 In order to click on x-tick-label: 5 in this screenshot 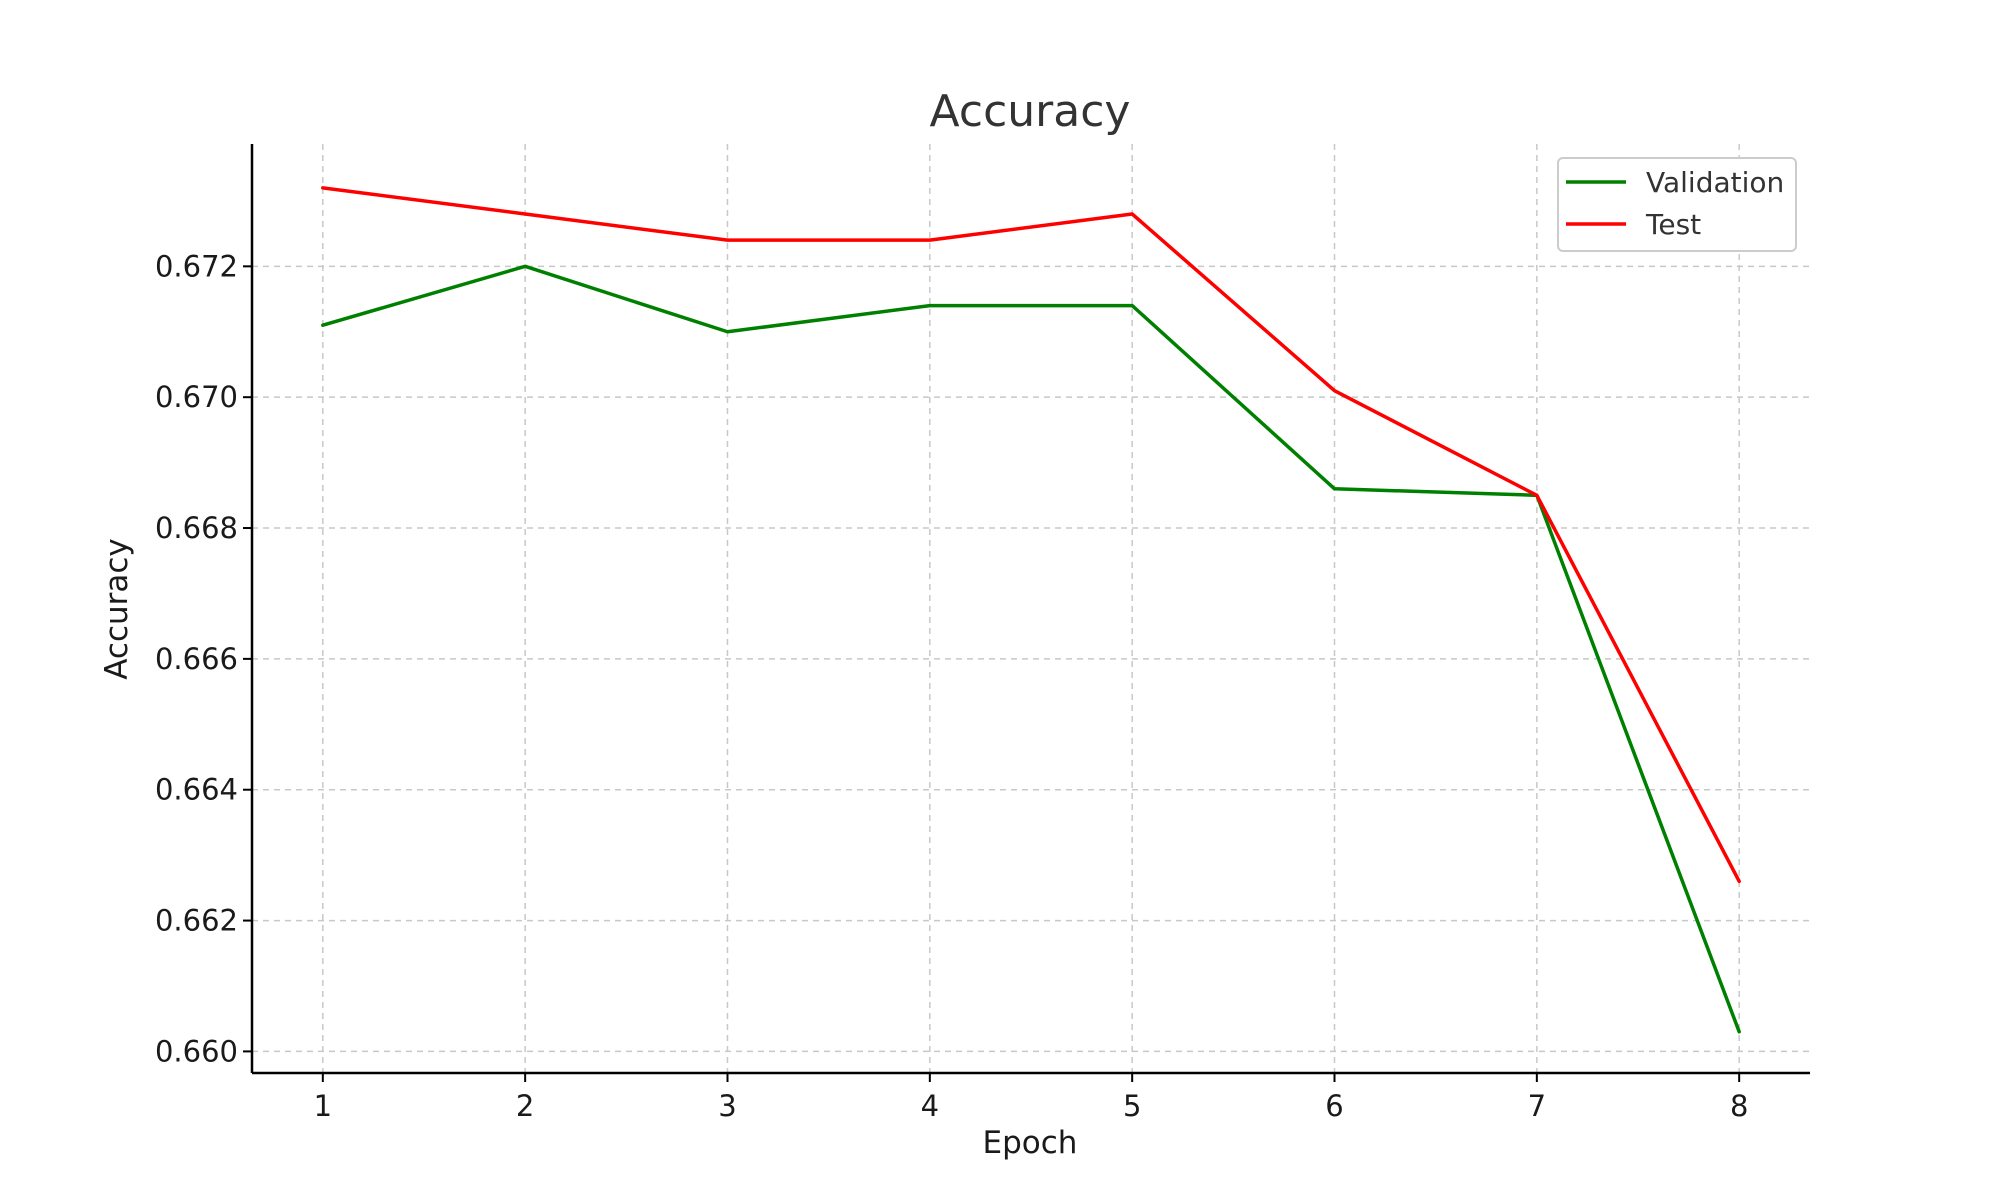, I will do `click(1132, 1106)`.